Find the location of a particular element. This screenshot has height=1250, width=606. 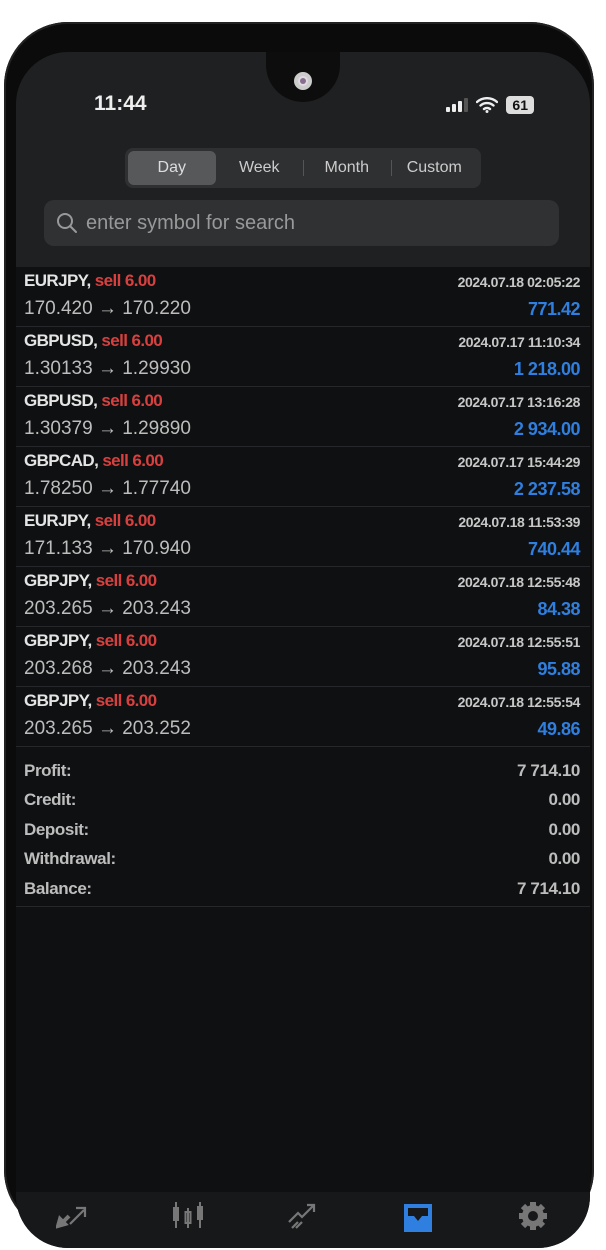

deal-time: 2024.07.17 13:16:28 is located at coordinates (519, 402).